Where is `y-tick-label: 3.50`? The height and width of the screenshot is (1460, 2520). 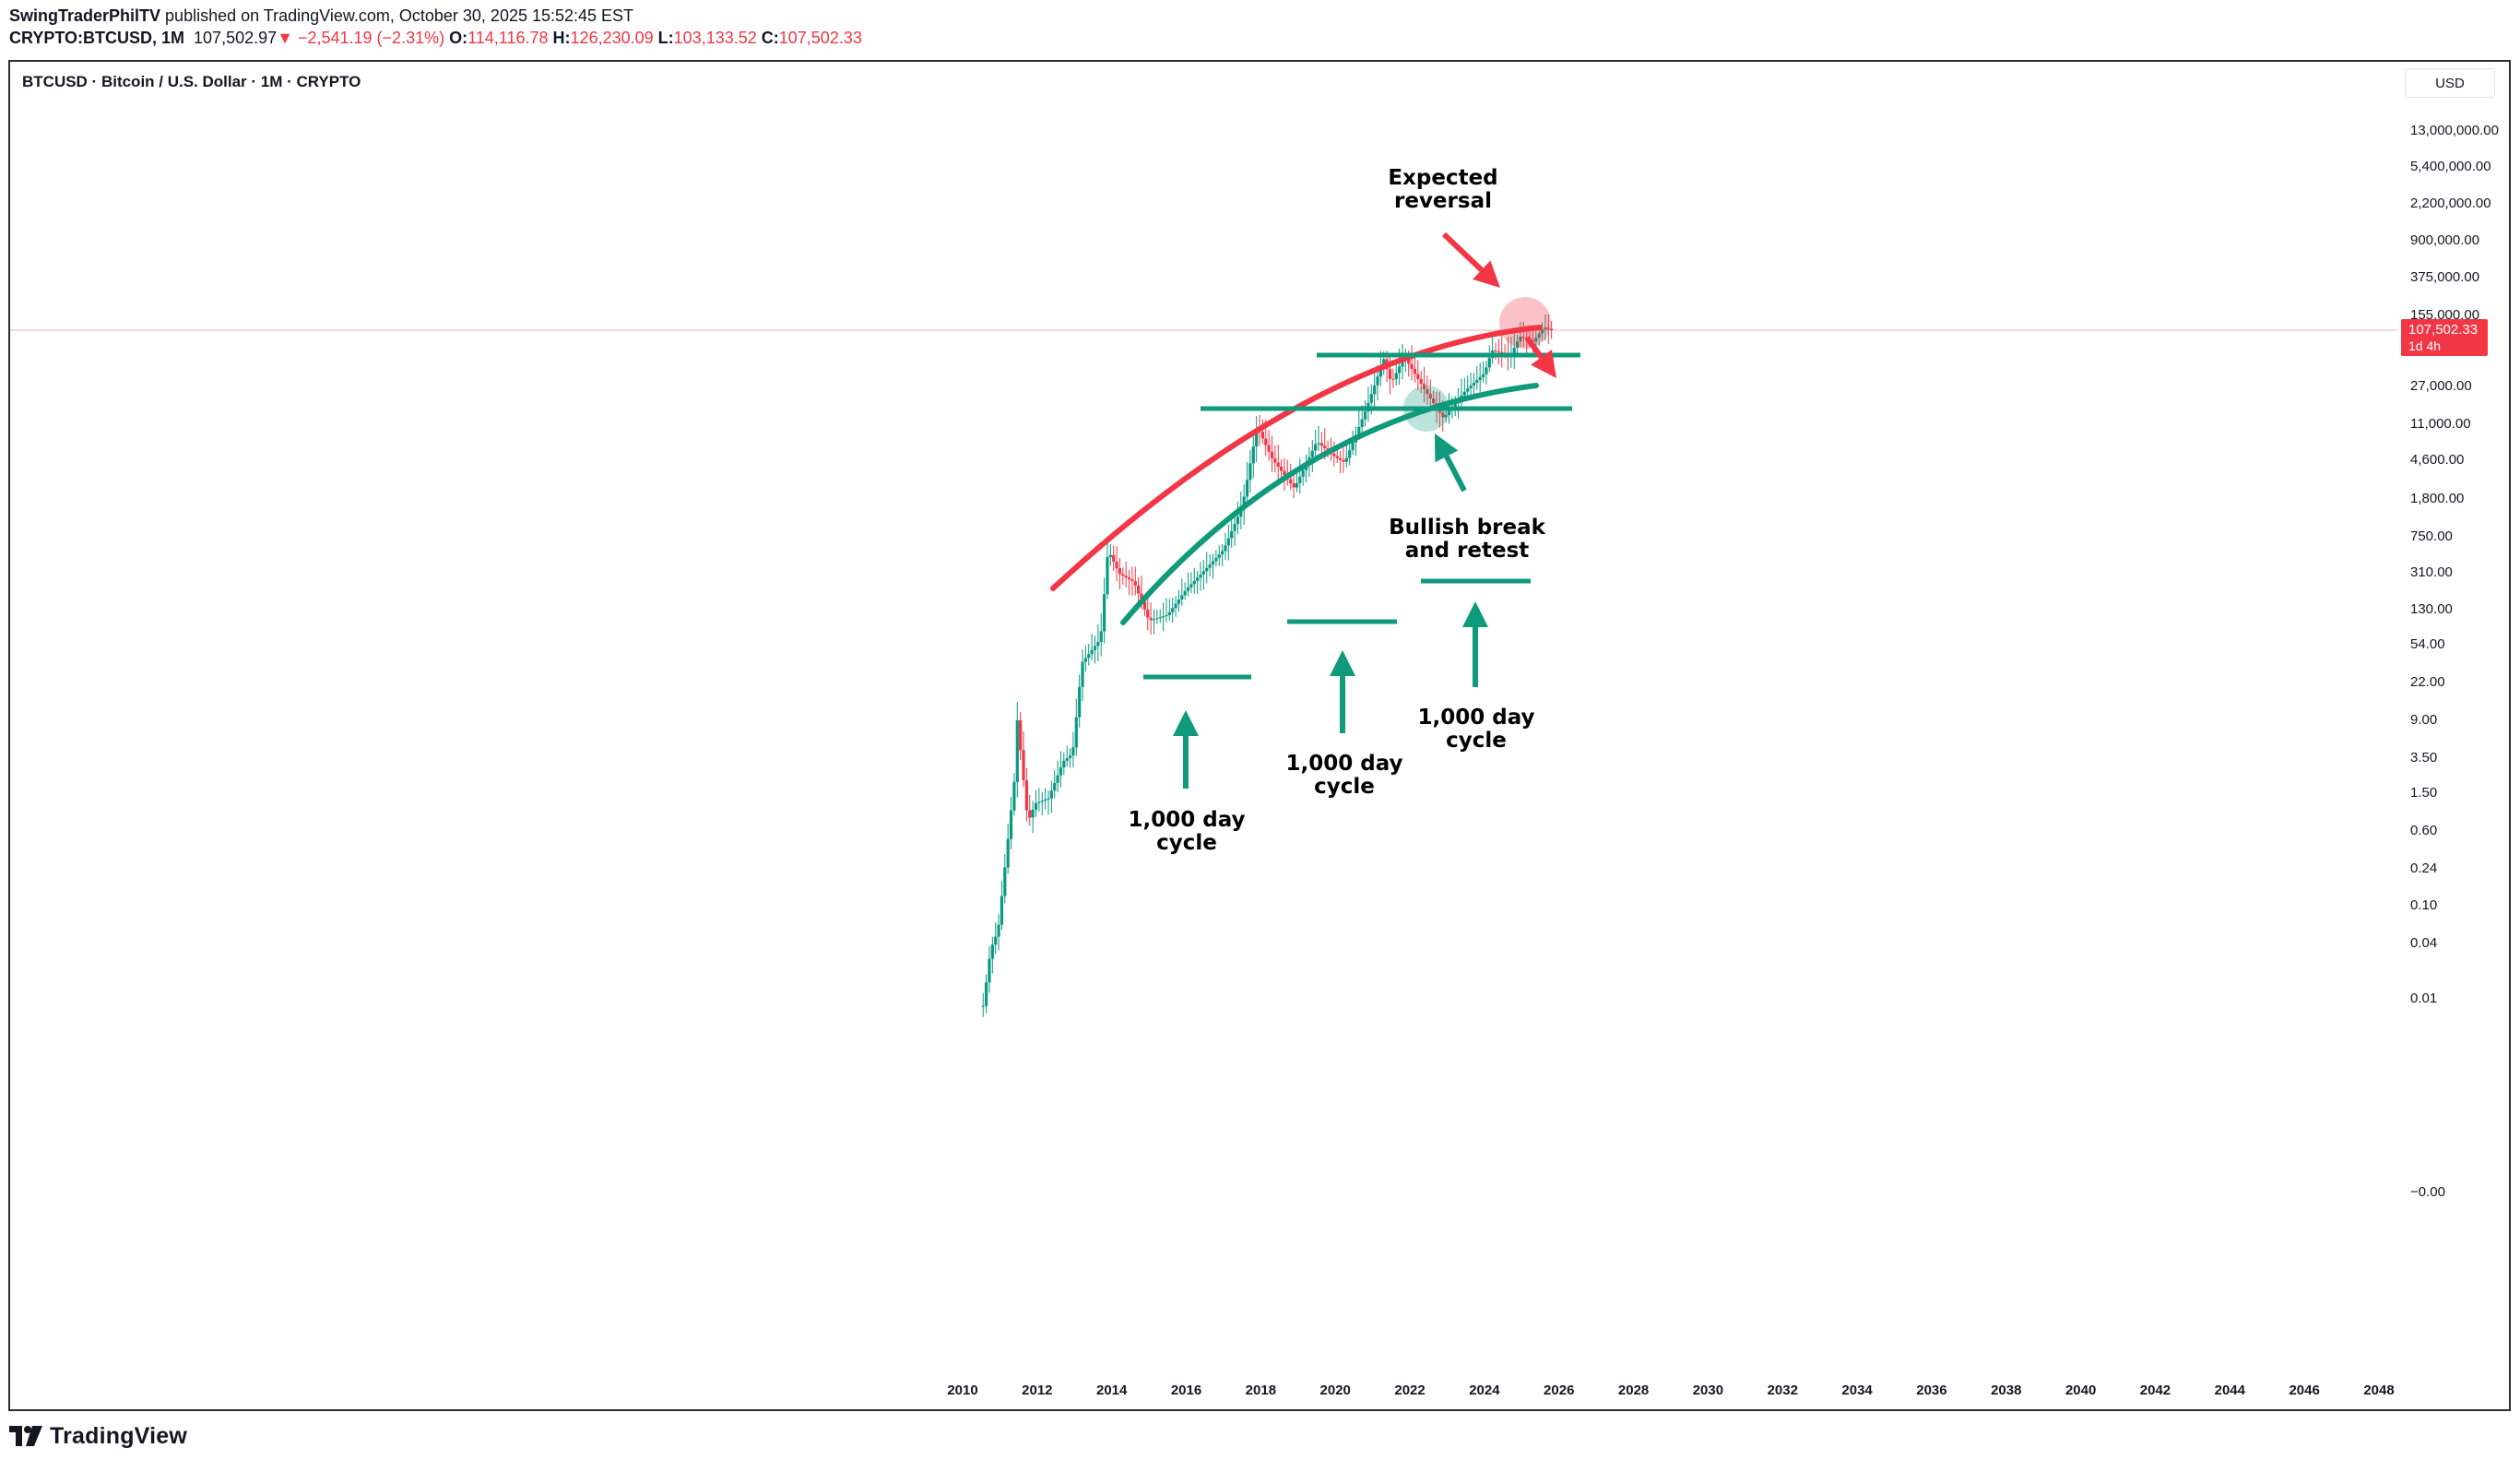 y-tick-label: 3.50 is located at coordinates (2423, 758).